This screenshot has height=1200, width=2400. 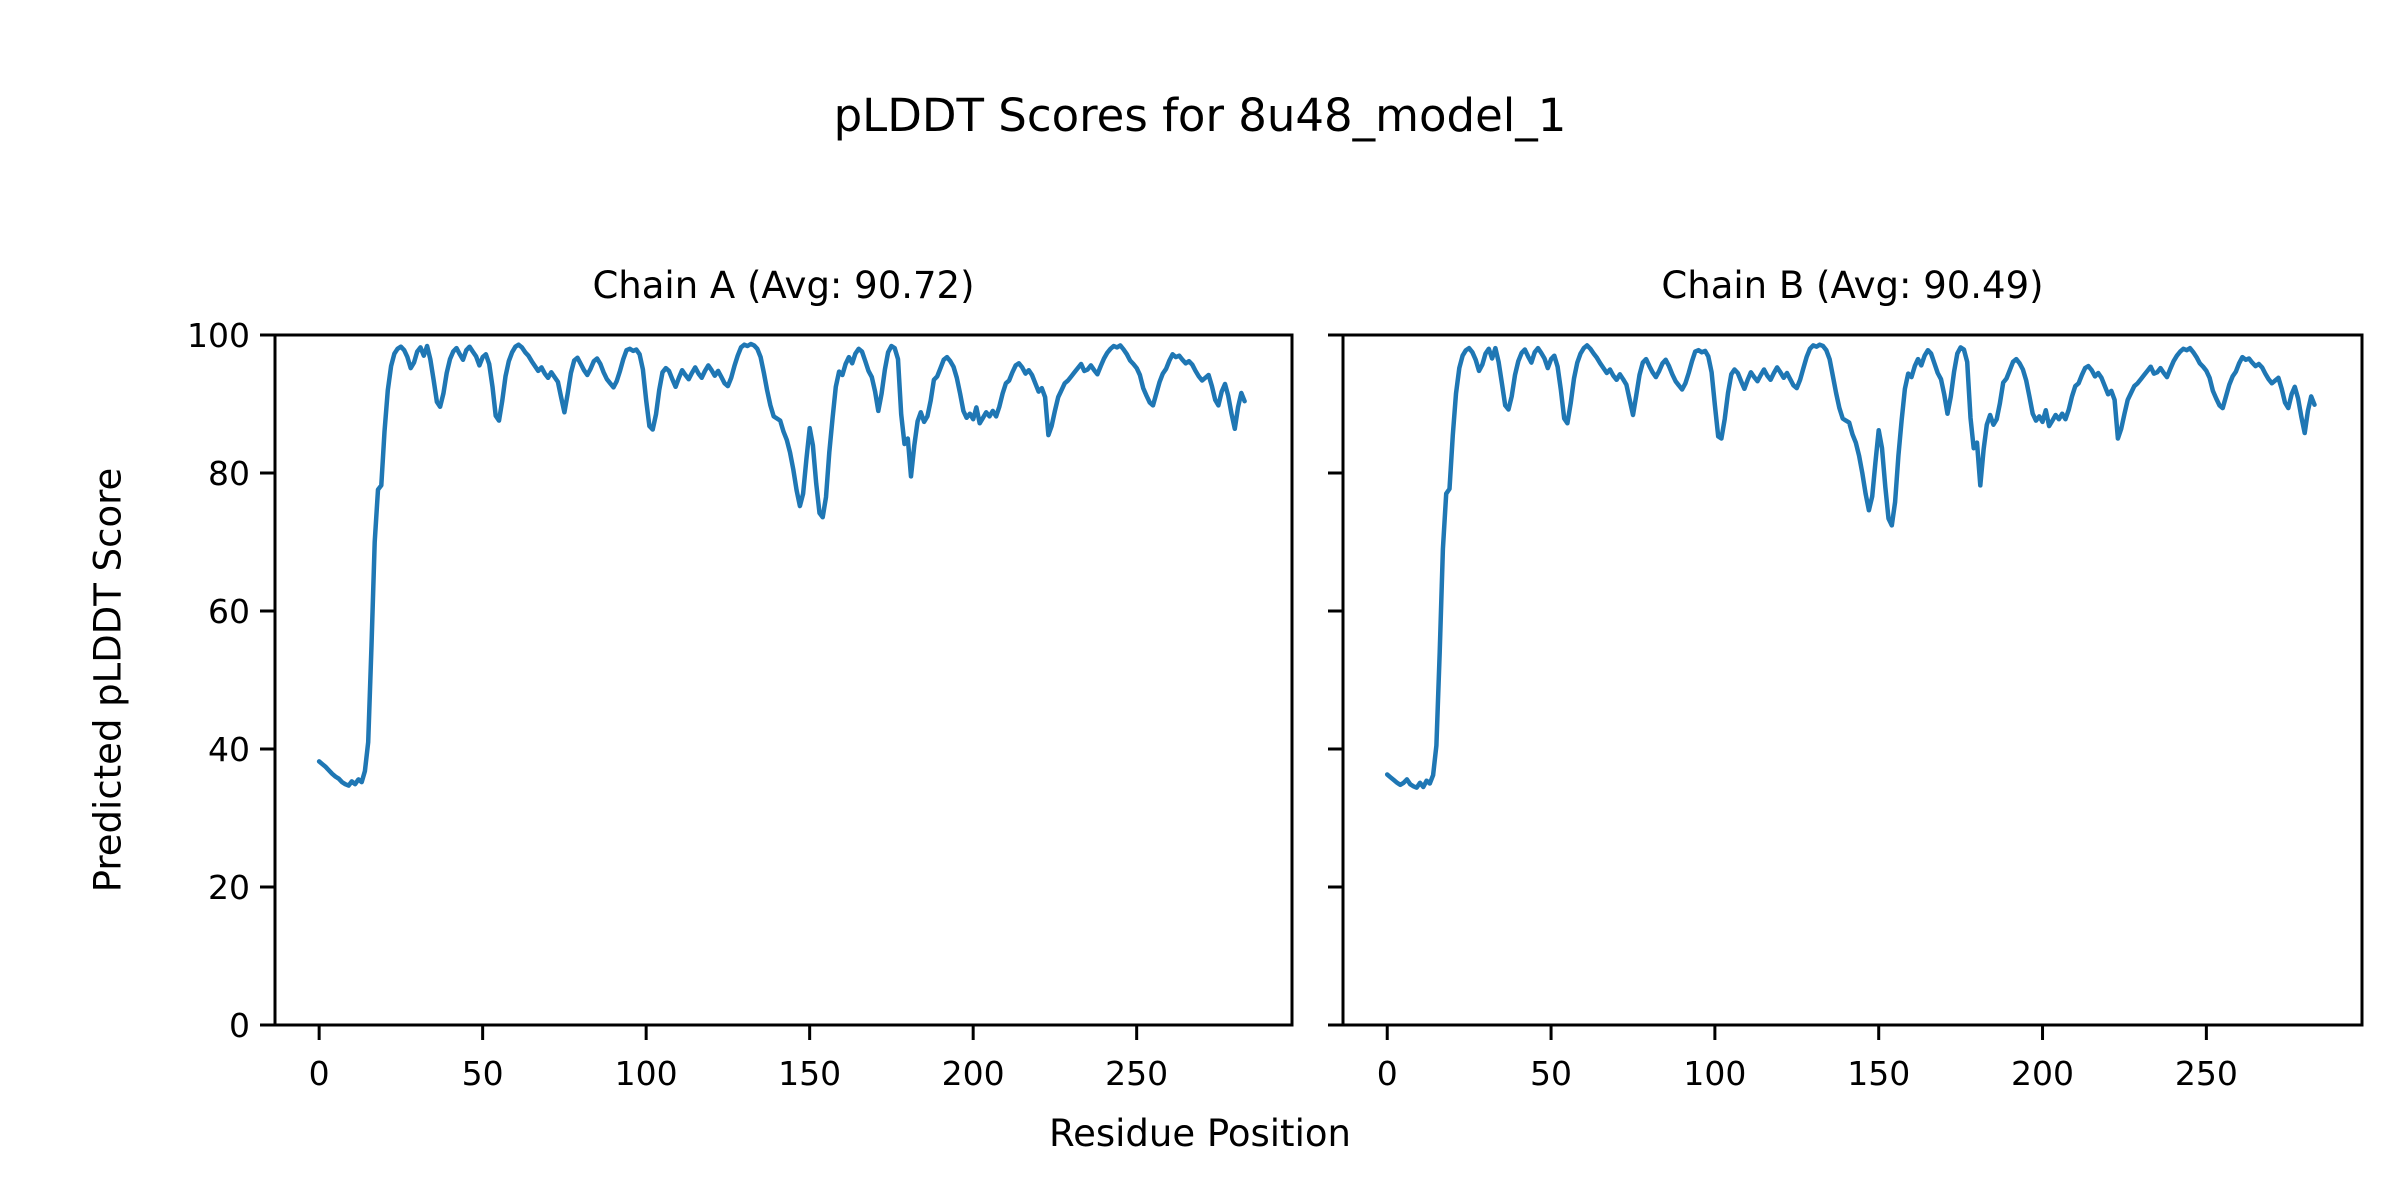 I want to click on plddt-line-chain-a, so click(x=781, y=564).